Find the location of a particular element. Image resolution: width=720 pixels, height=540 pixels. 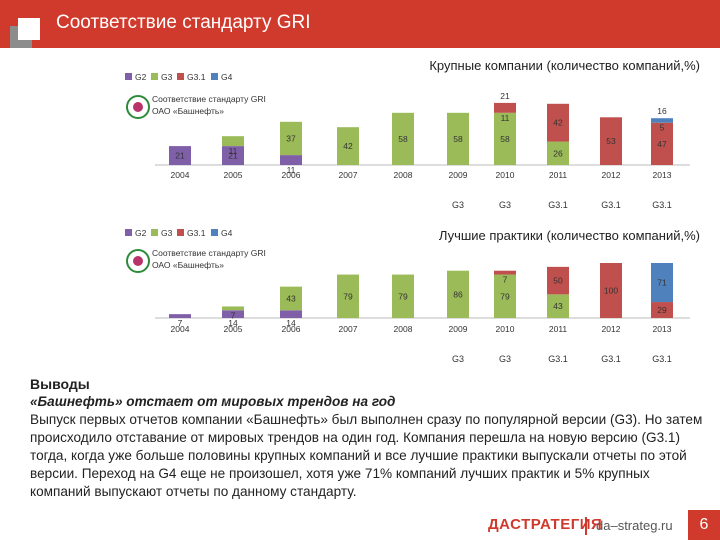

chart2-bar-2007-g3 is located at coordinates (348, 296).